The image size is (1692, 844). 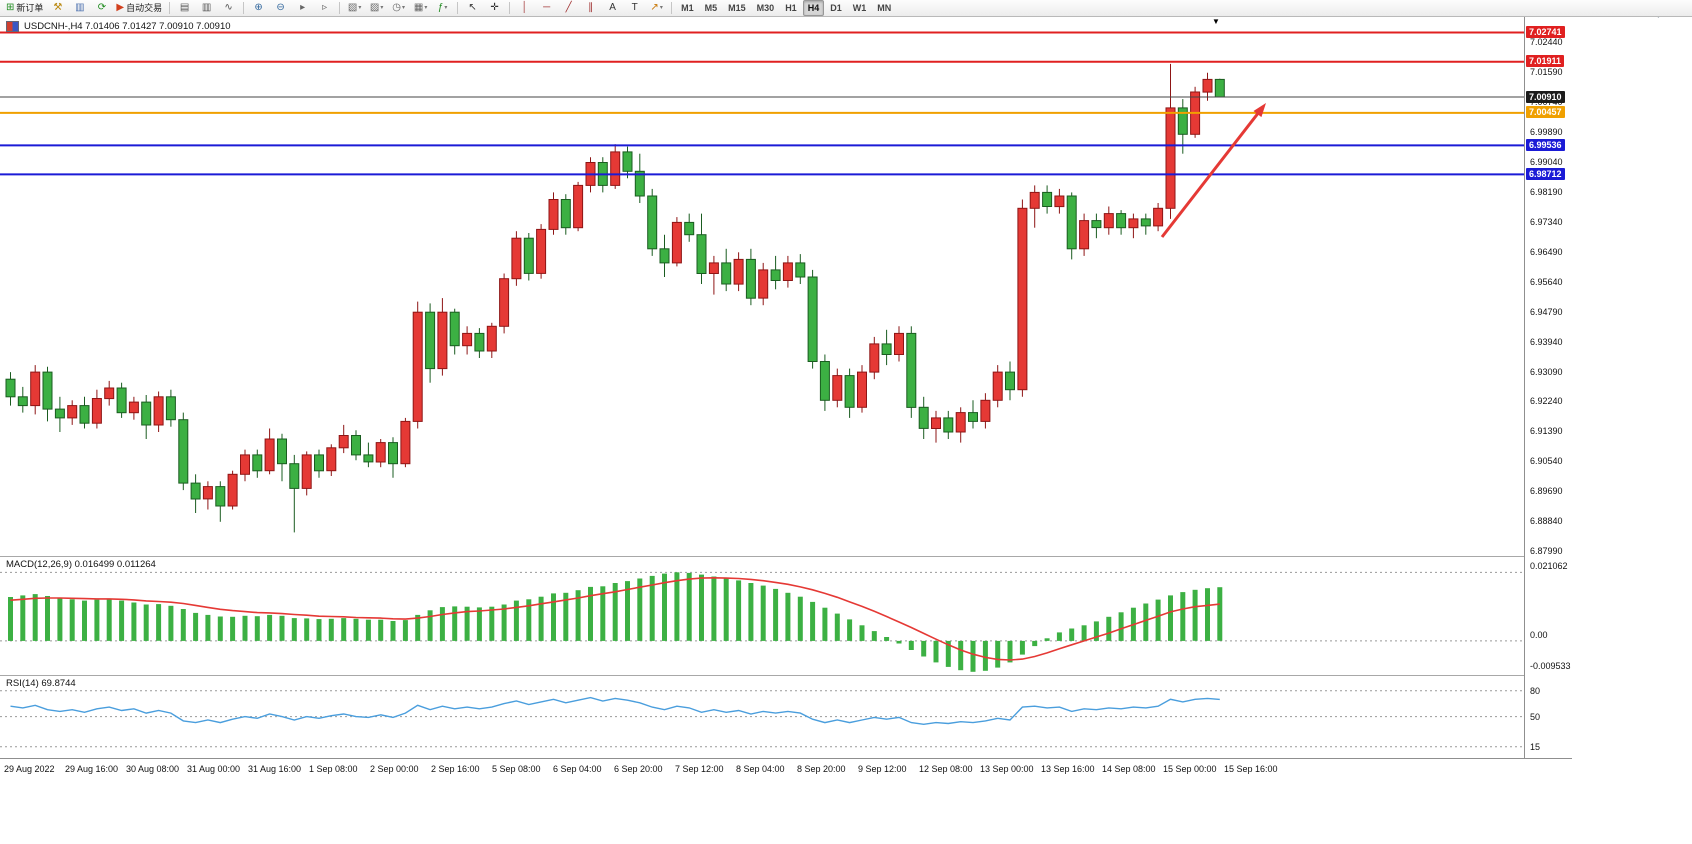 I want to click on vertical-line-icon: │, so click(x=524, y=7).